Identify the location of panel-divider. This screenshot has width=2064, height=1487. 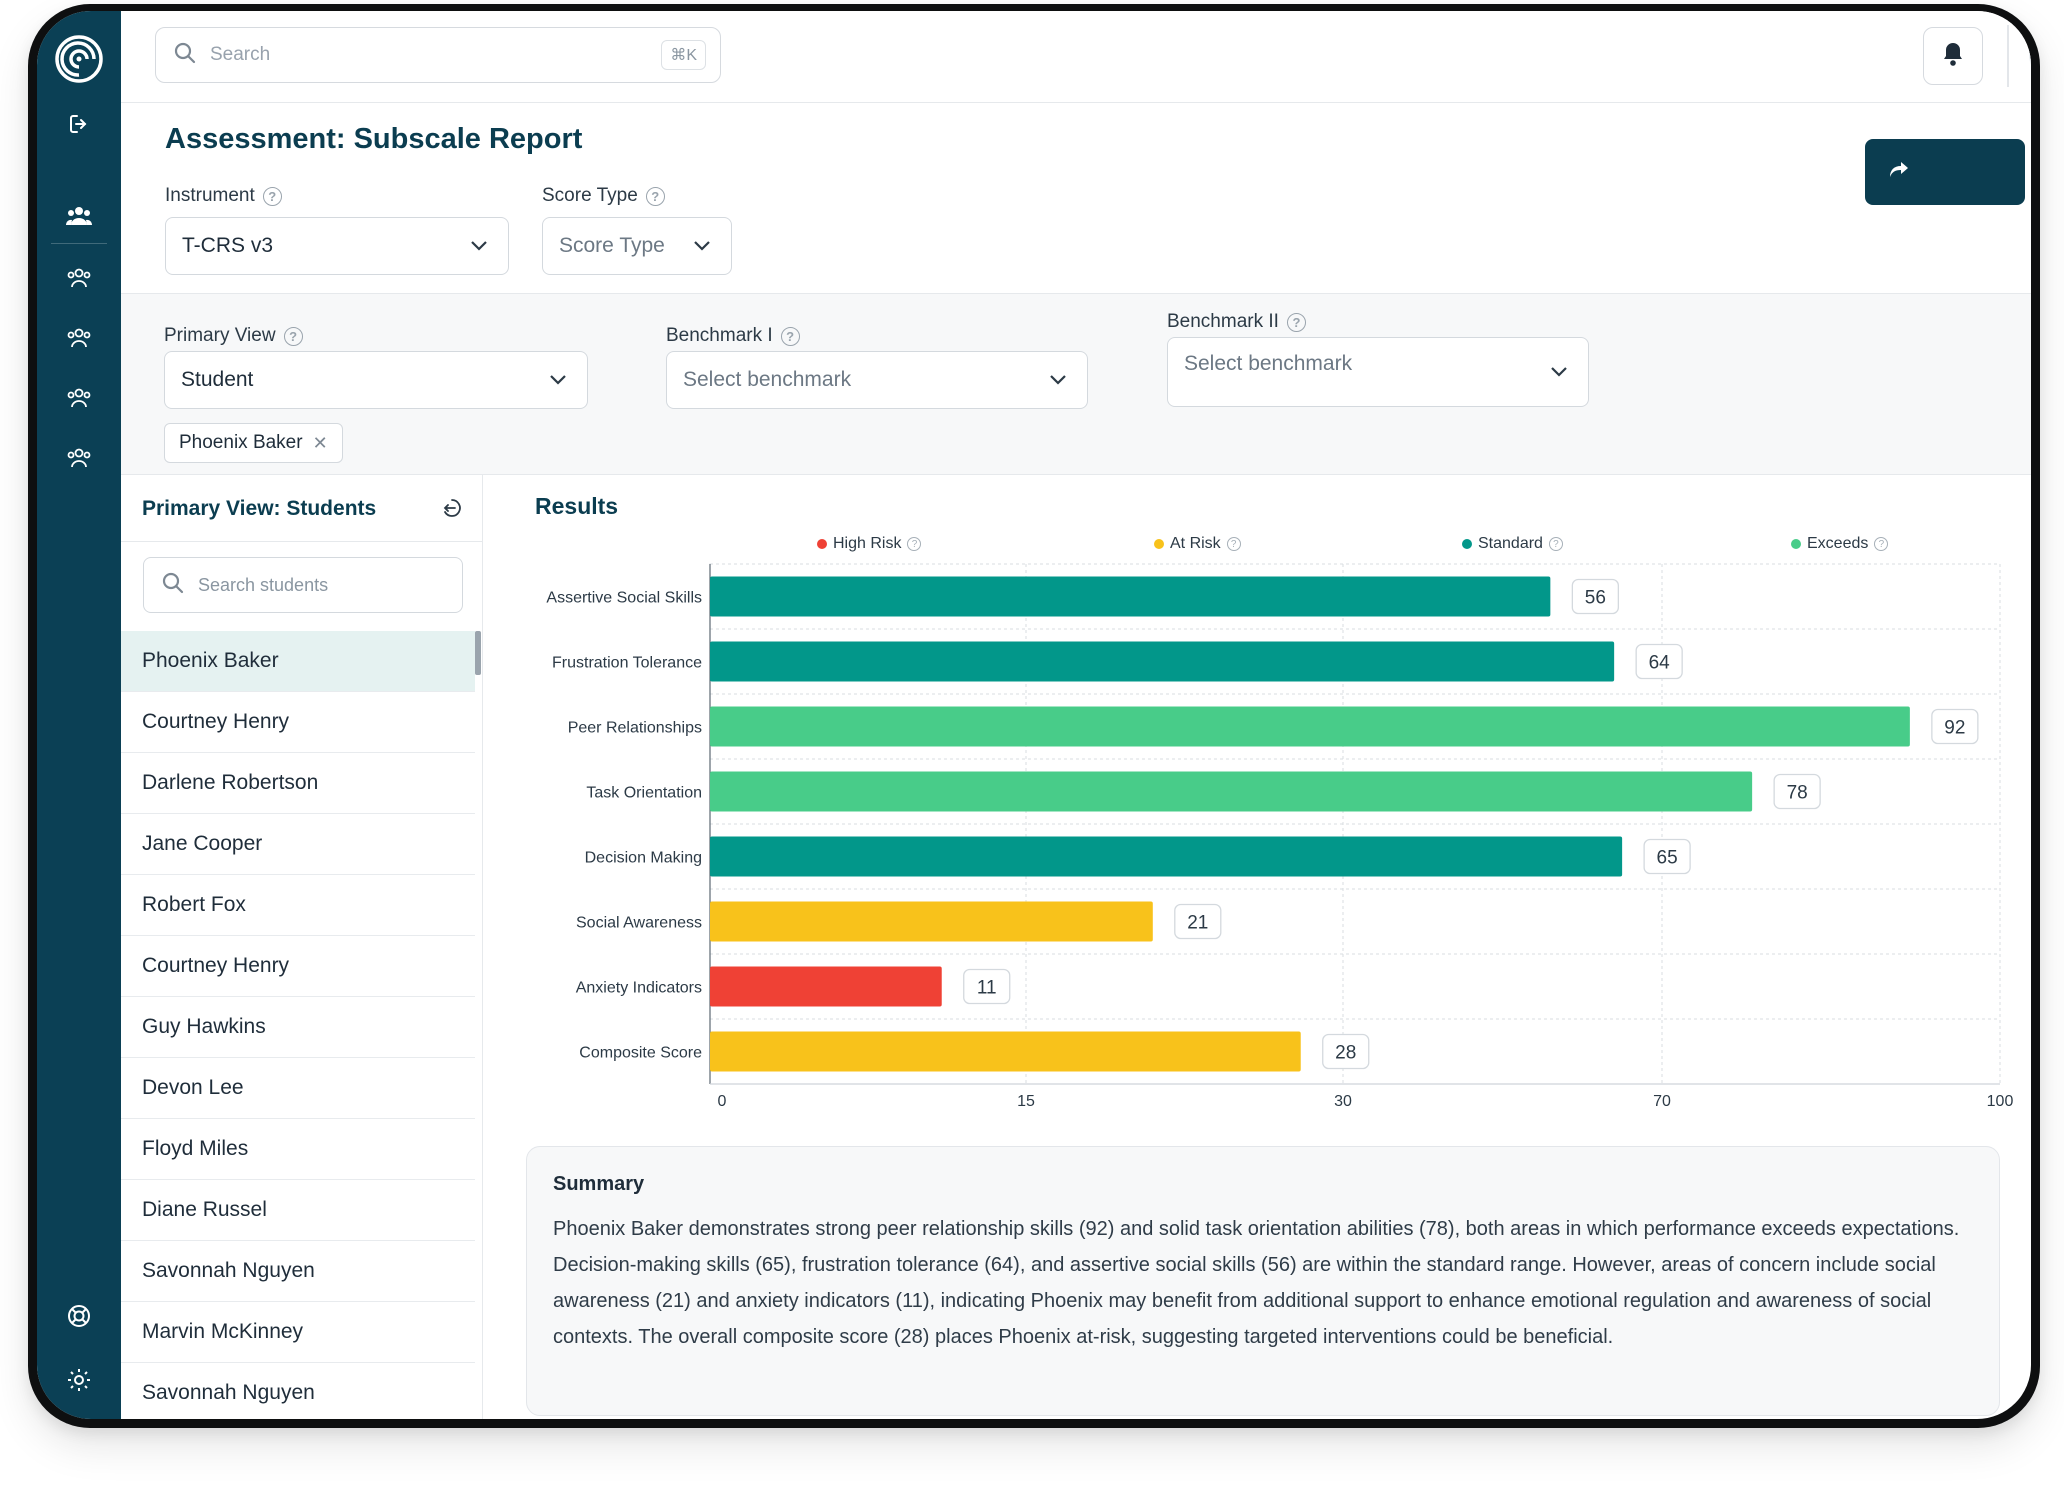
(301, 541).